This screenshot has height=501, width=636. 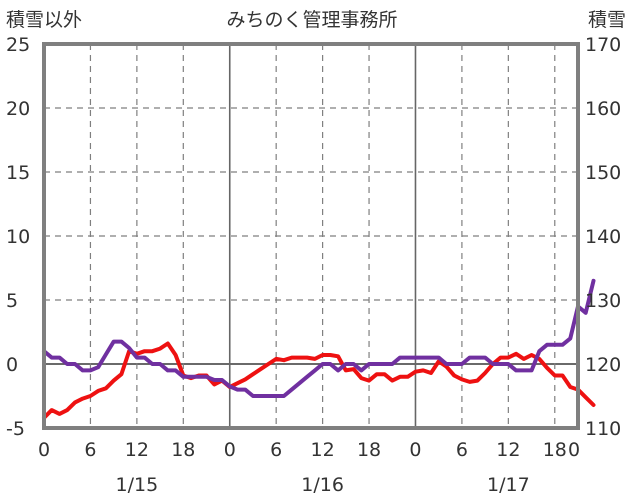 What do you see at coordinates (603, 109) in the screenshot?
I see `right-tick-label: 160` at bounding box center [603, 109].